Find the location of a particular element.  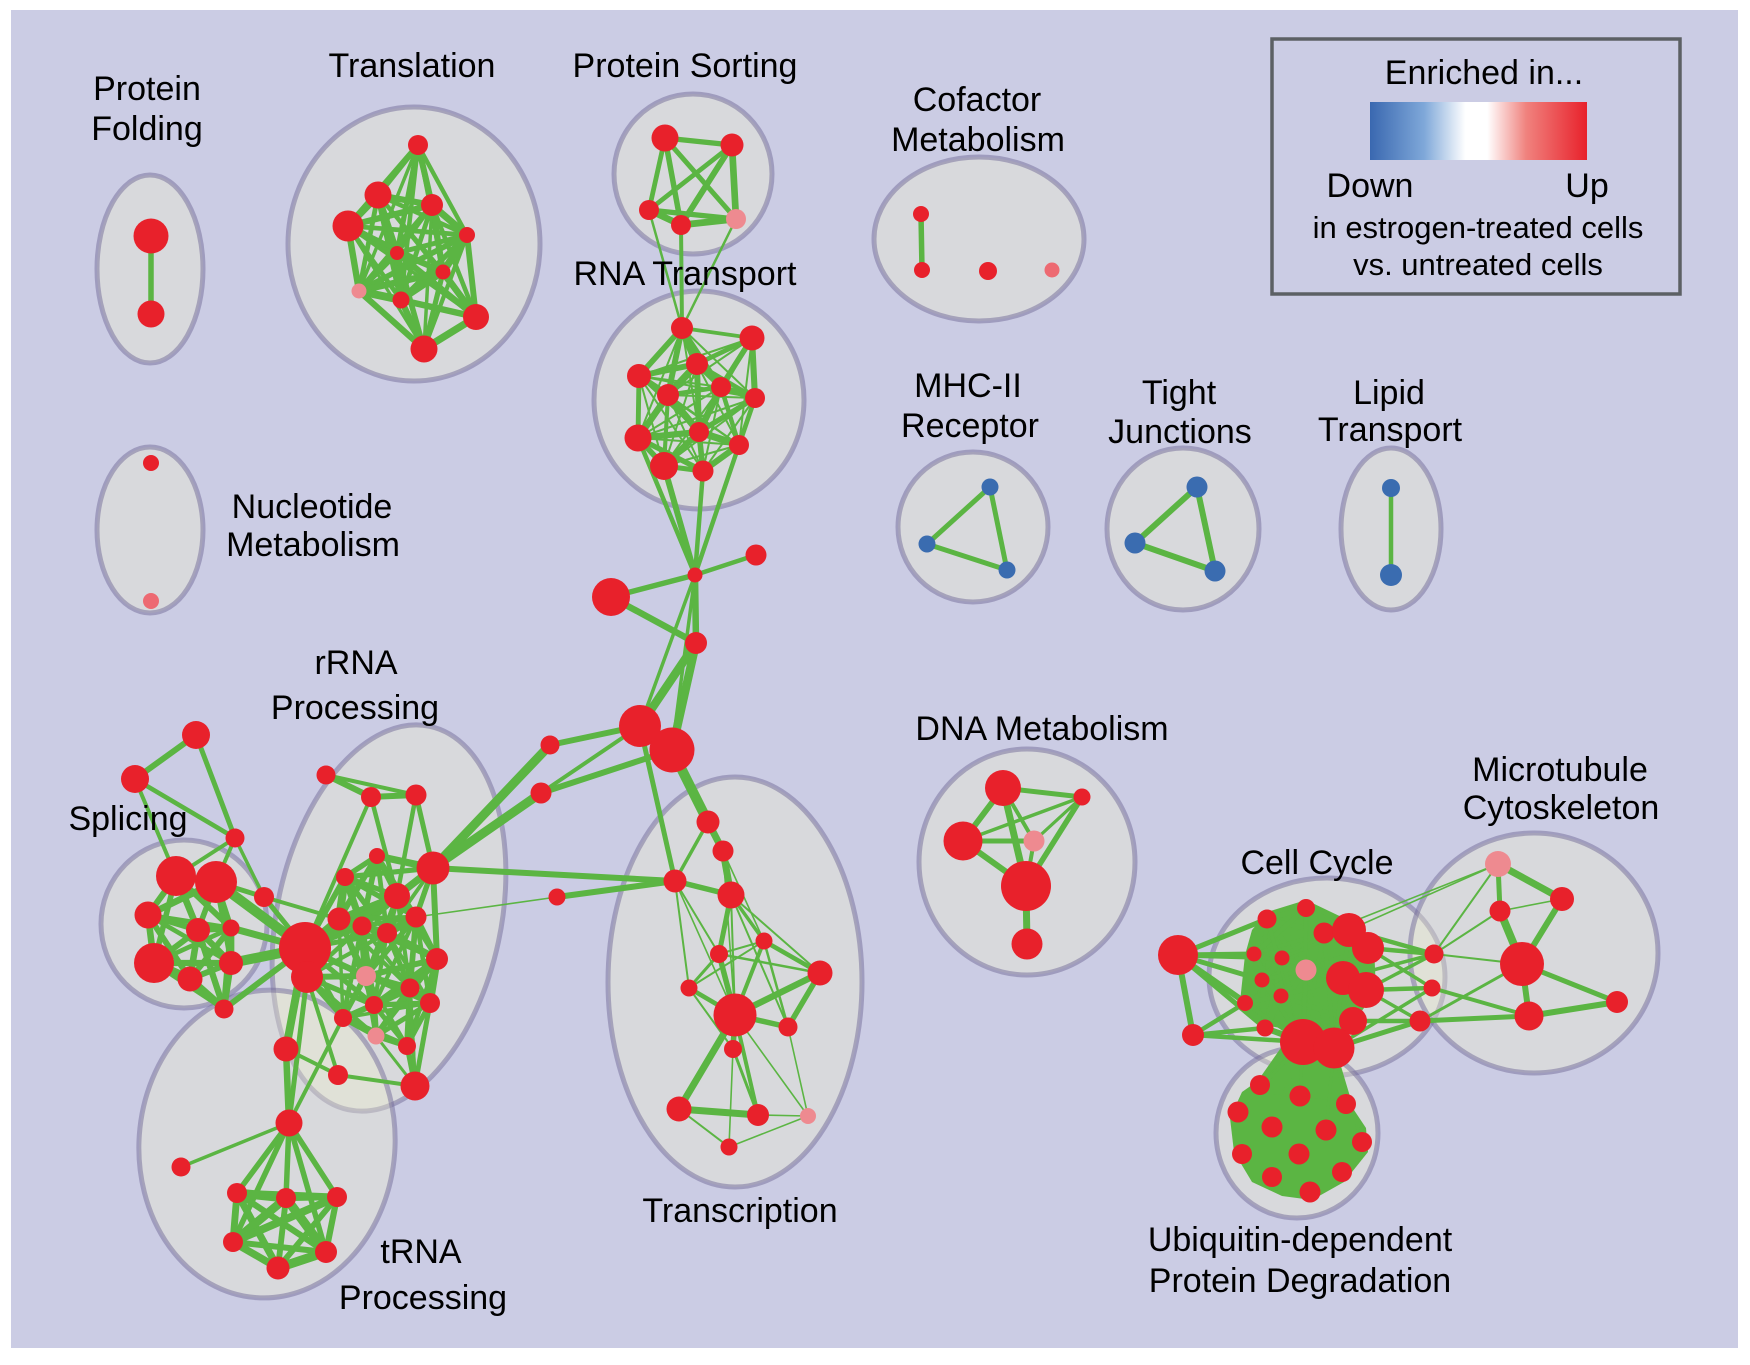

svg-text: Receptor is located at coordinates (970, 426).